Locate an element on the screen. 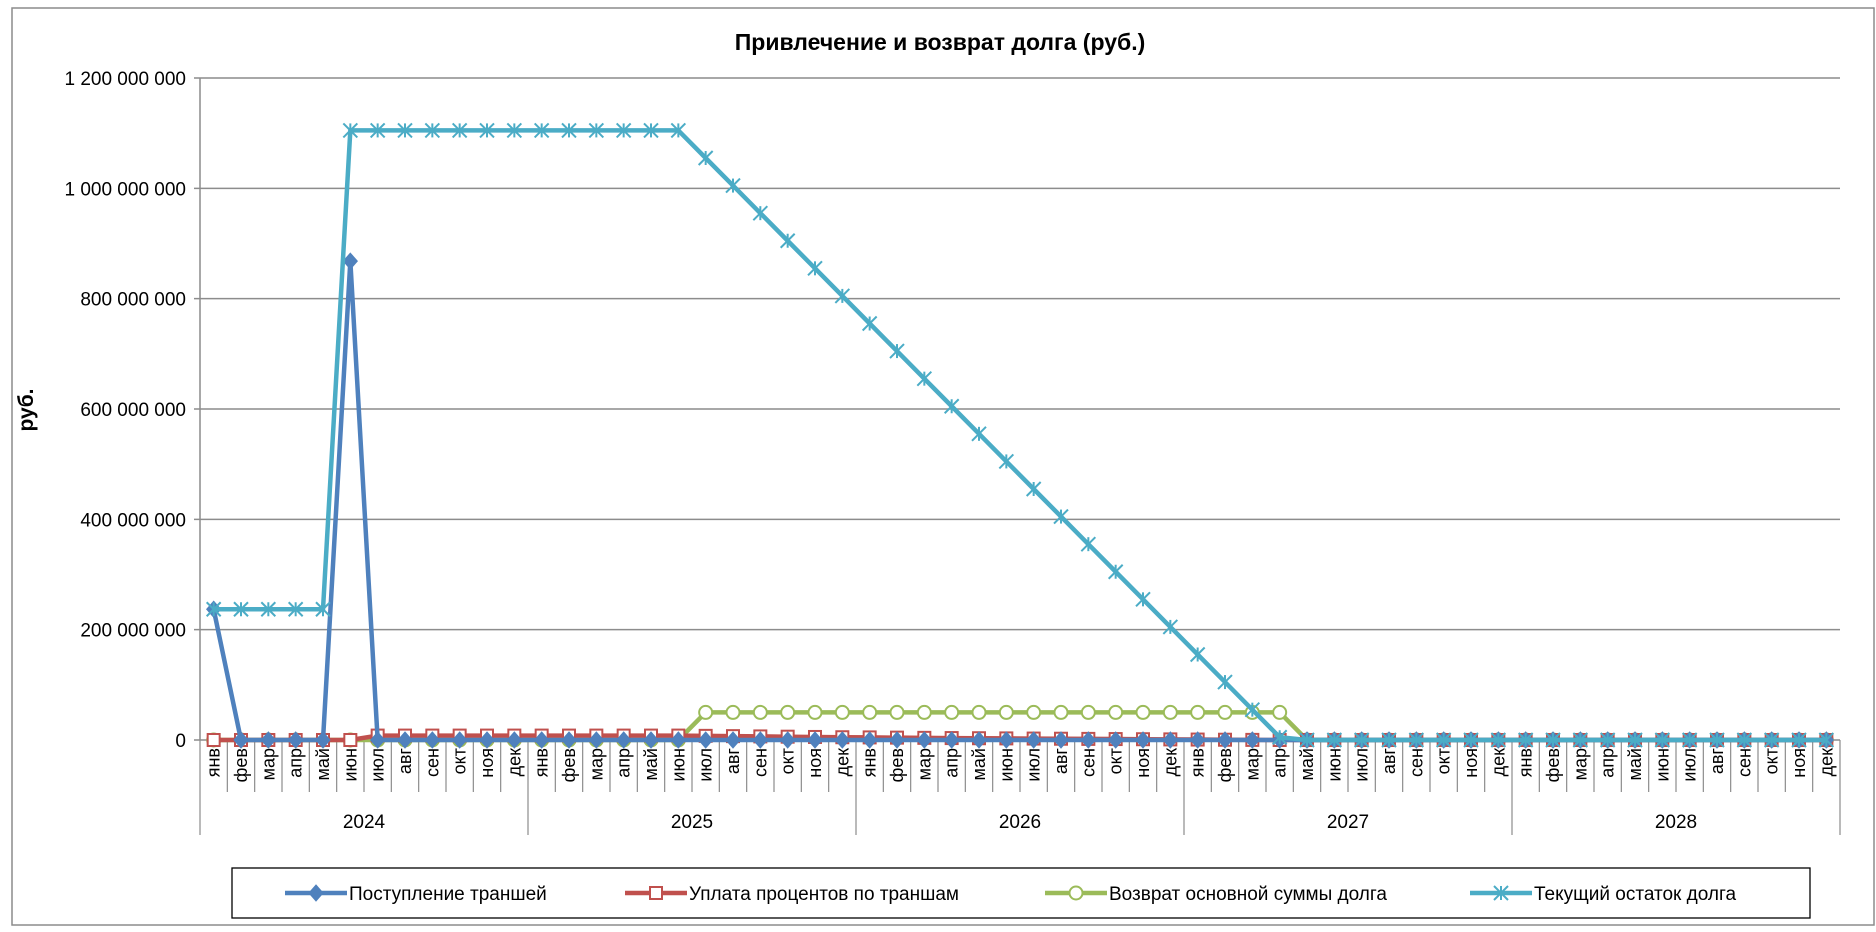 The height and width of the screenshot is (932, 1876). legend-label: Поступление траншей is located at coordinates (448, 894).